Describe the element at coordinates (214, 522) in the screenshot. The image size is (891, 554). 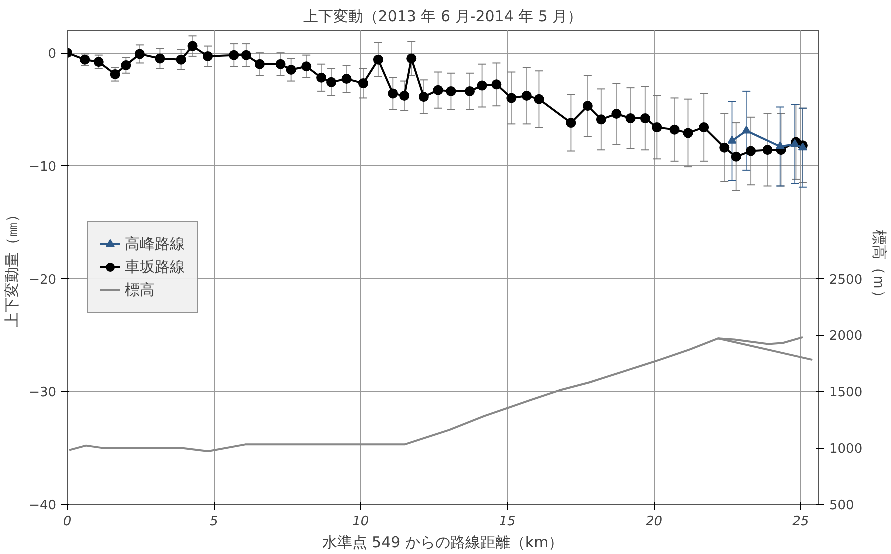
I see `x-tick-label: 5` at that location.